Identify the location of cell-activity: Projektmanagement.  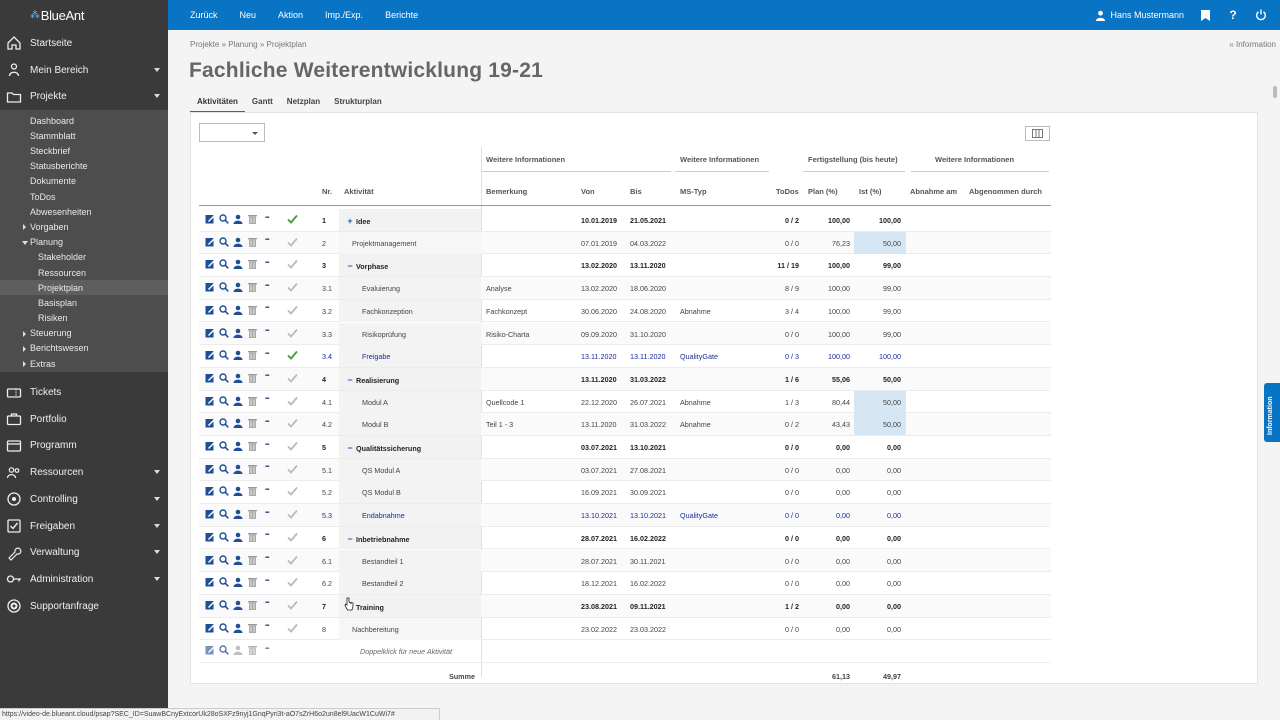
(384, 243).